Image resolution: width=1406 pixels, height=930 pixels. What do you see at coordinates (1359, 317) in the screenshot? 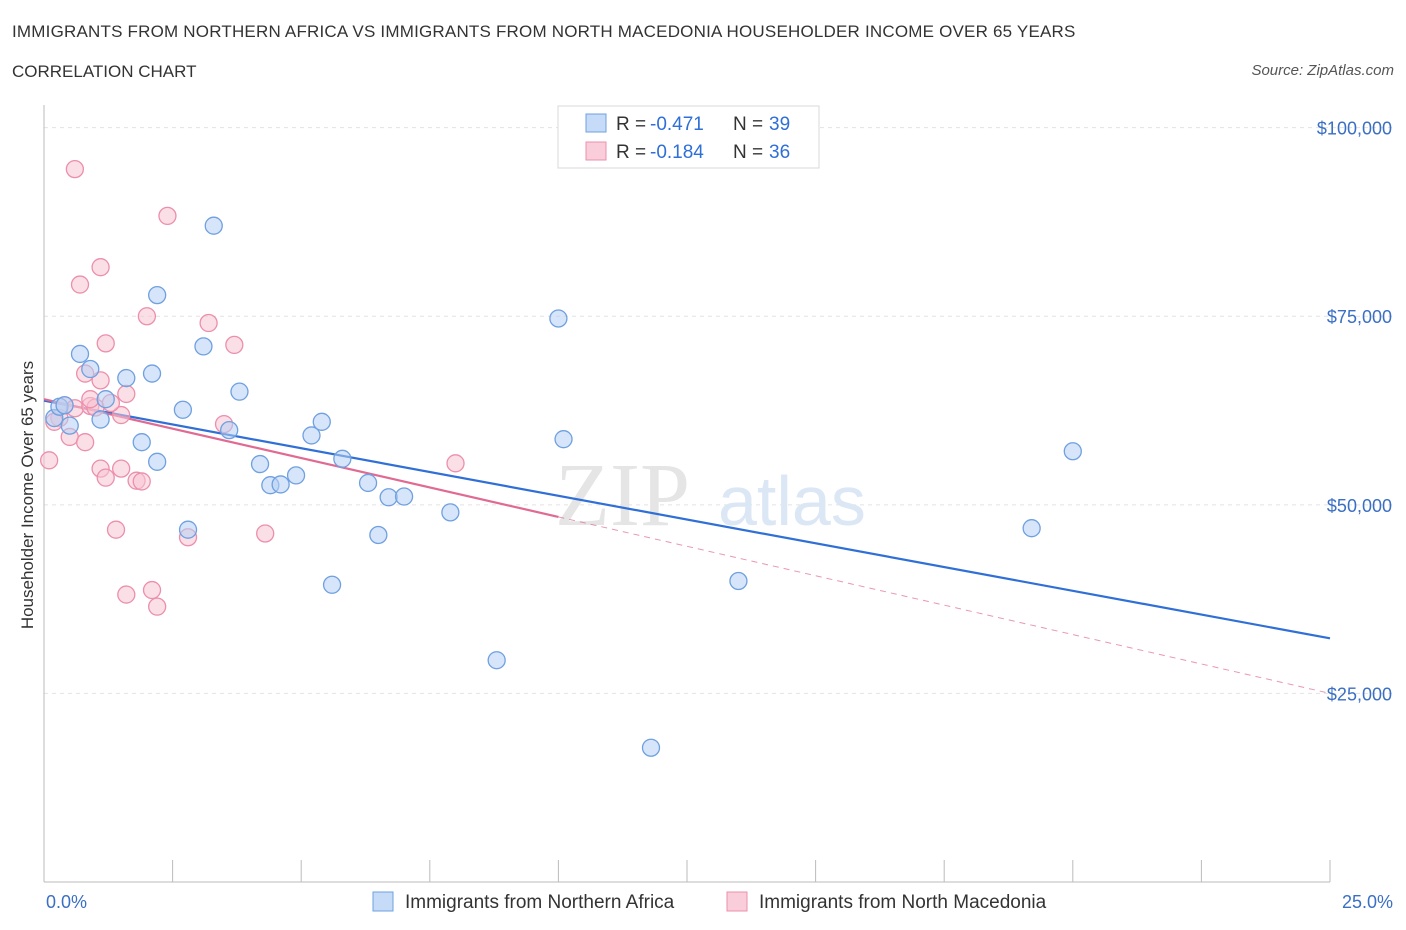
I see `y-tick-label: $75,000` at bounding box center [1359, 317].